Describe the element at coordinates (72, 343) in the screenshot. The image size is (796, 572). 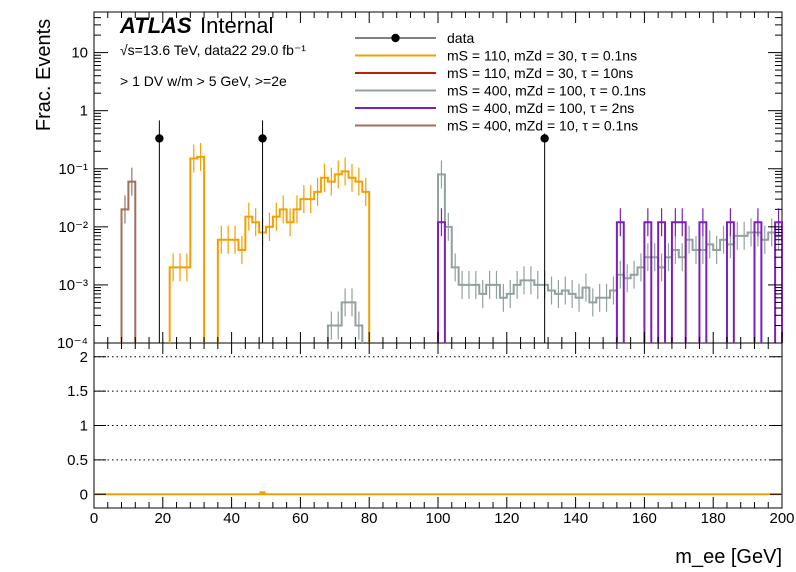
I see `y-tick-label: 10⁻⁴` at that location.